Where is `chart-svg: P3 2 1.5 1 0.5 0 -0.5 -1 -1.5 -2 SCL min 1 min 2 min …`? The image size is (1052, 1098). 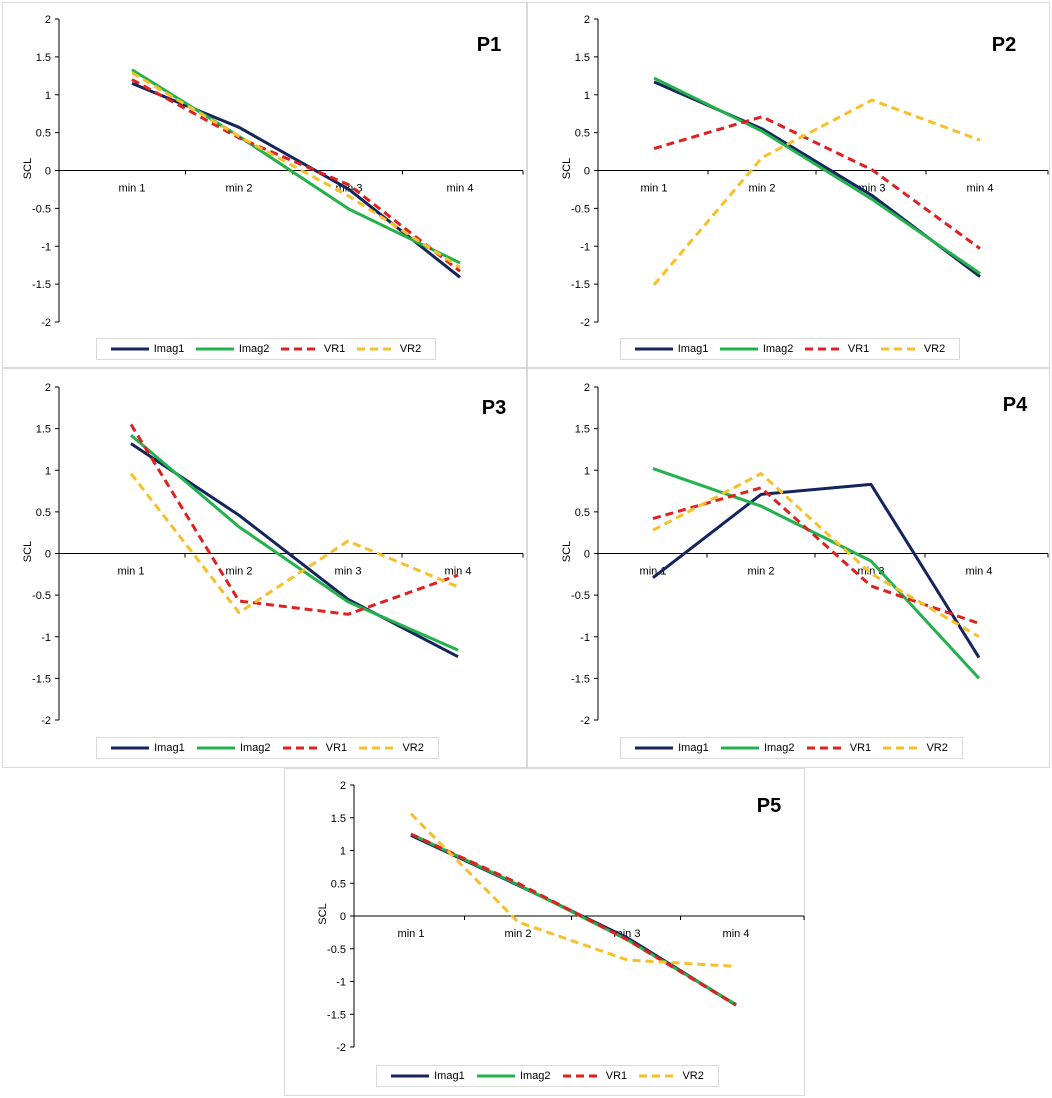 chart-svg: P3 2 1.5 1 0.5 0 -0.5 -1 -1.5 -2 SCL min 1 min 2 min … is located at coordinates (273, 554).